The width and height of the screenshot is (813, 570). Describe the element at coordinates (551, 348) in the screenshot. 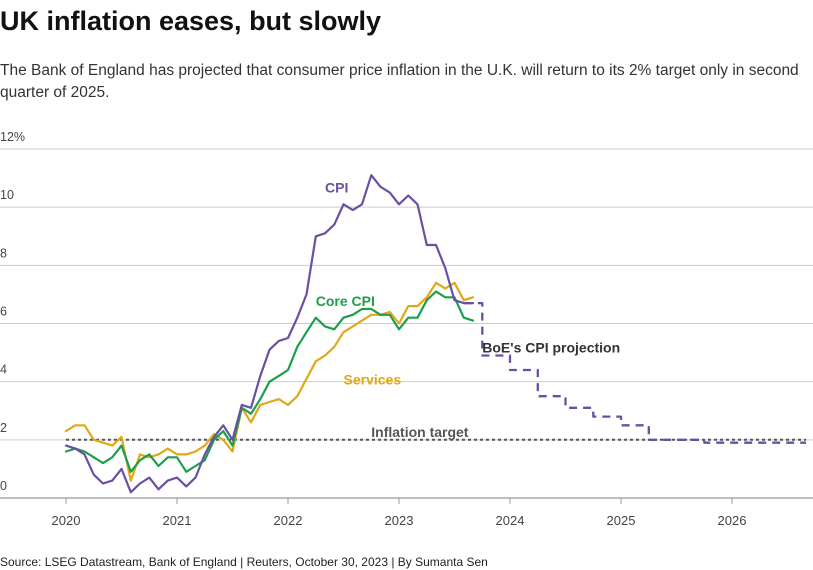

I see `series-label-projection: BoE's CPI projection` at that location.